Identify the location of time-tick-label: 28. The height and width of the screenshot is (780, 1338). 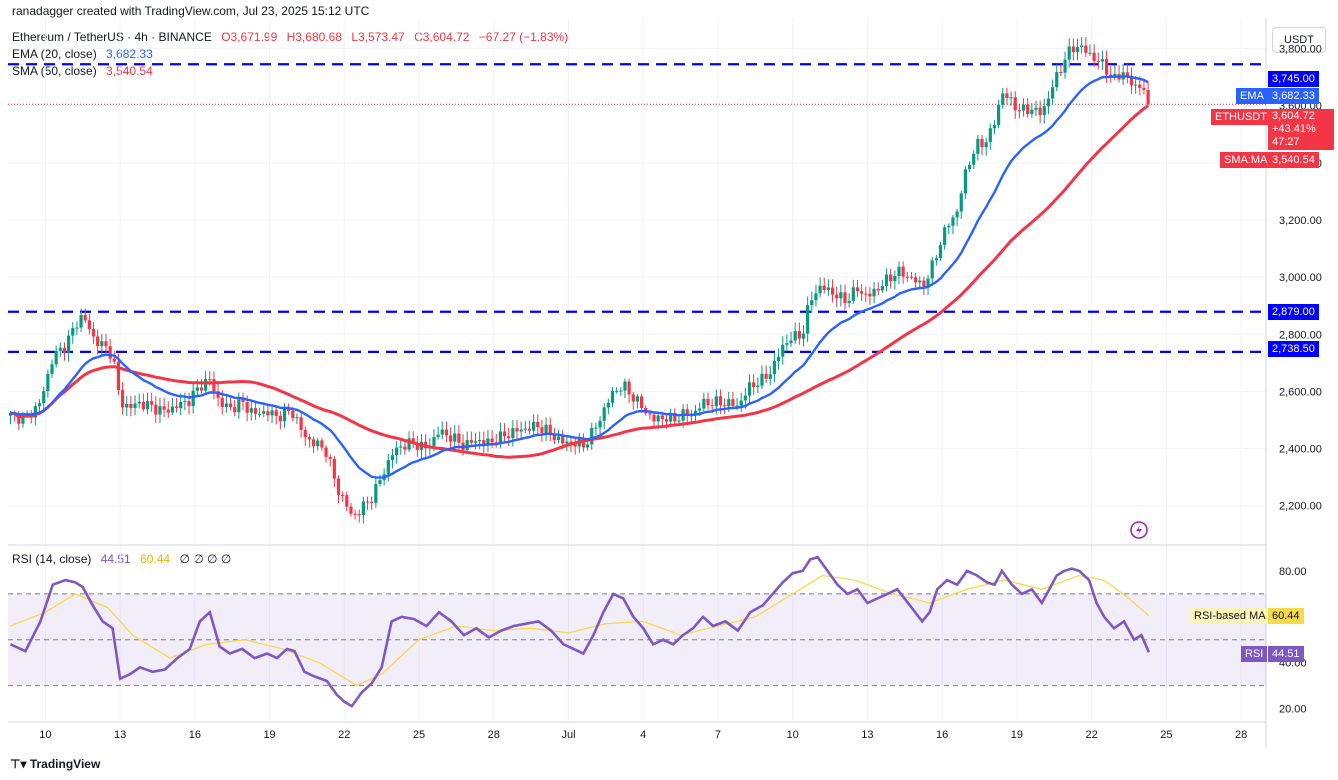
(494, 735).